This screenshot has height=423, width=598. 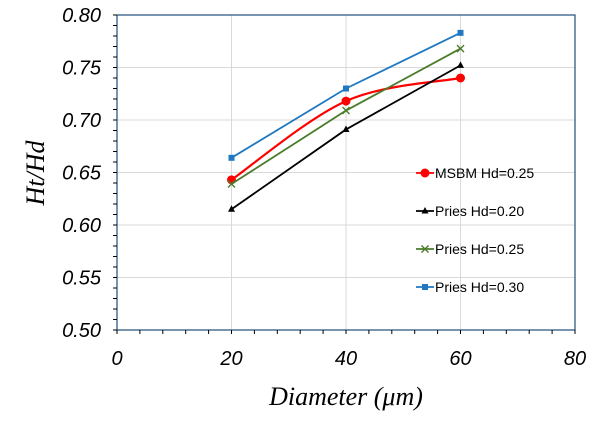 What do you see at coordinates (460, 359) in the screenshot?
I see `x-tick-label: 60` at bounding box center [460, 359].